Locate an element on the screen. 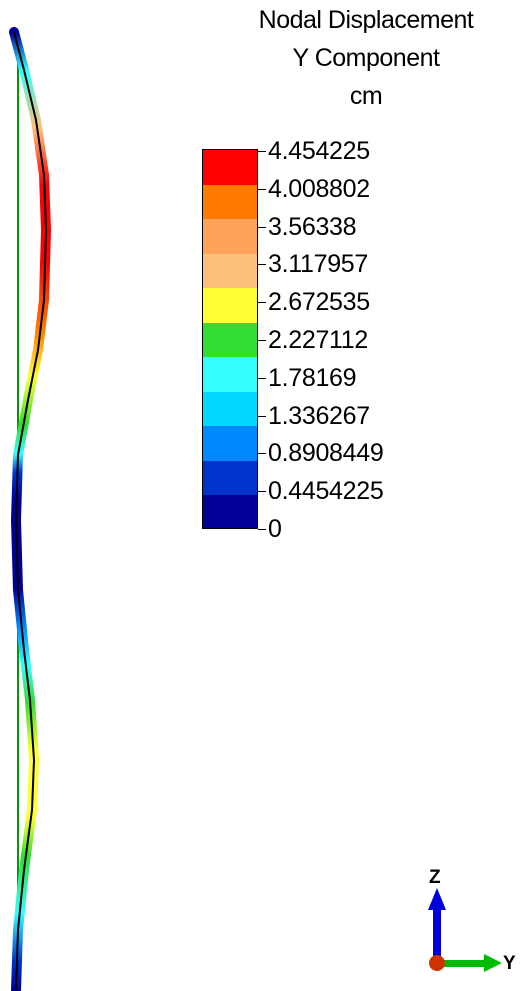  y-axis-label: Y is located at coordinates (509, 963).